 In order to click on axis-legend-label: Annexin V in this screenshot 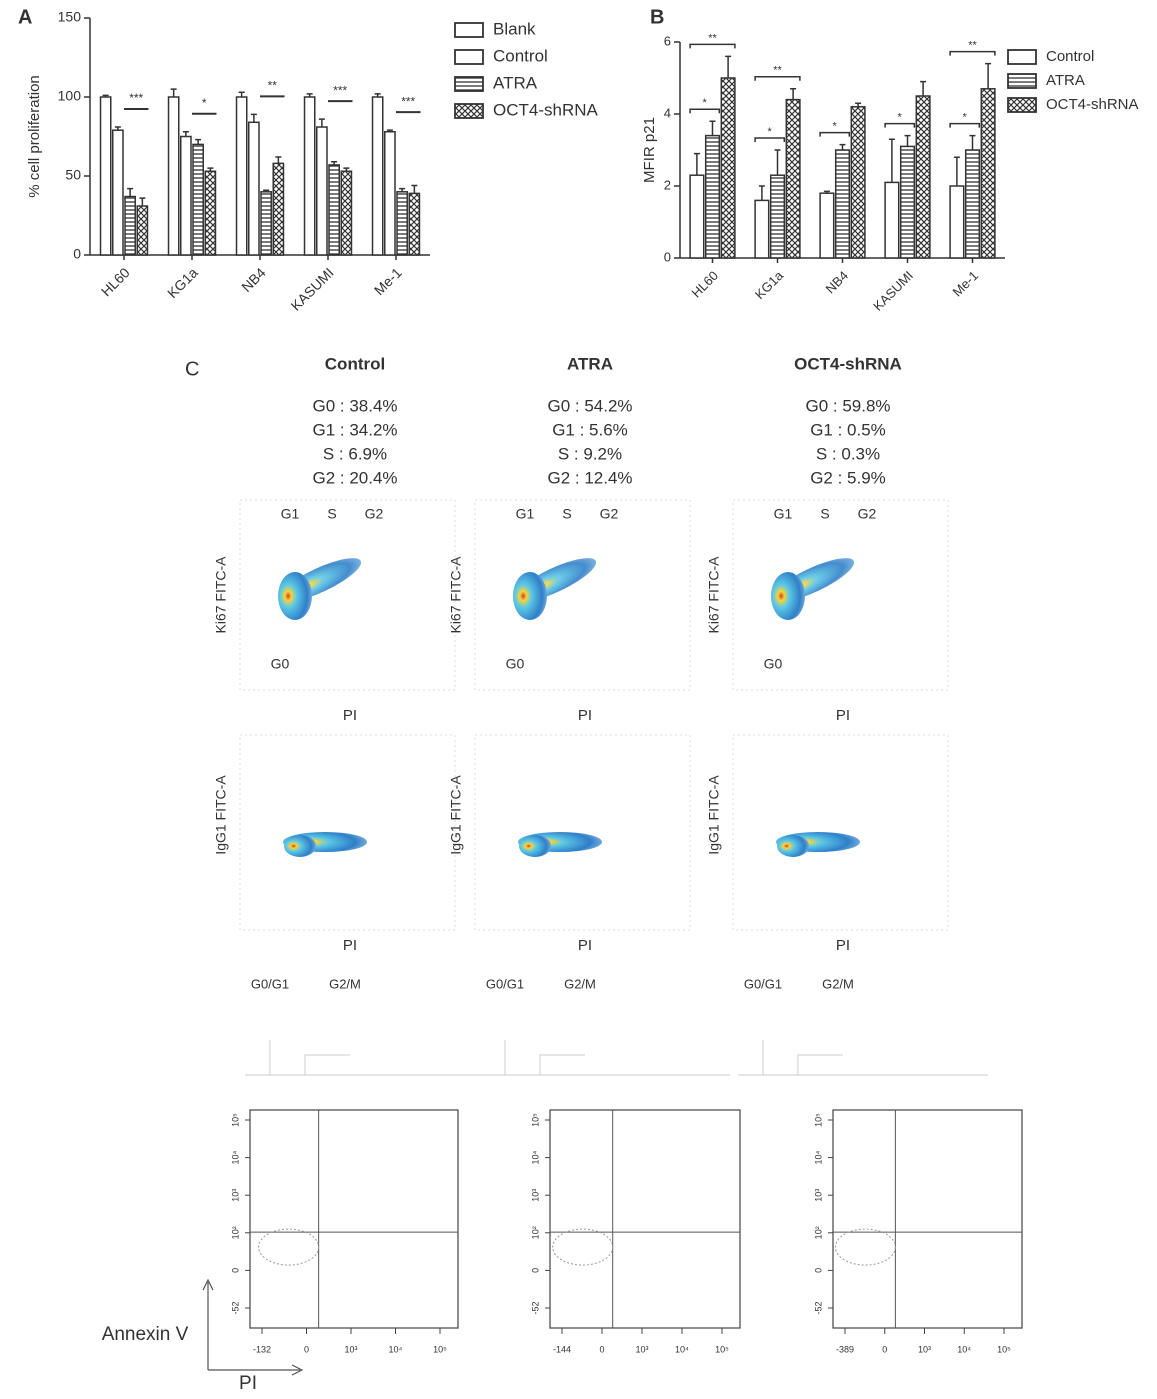, I will do `click(145, 1334)`.